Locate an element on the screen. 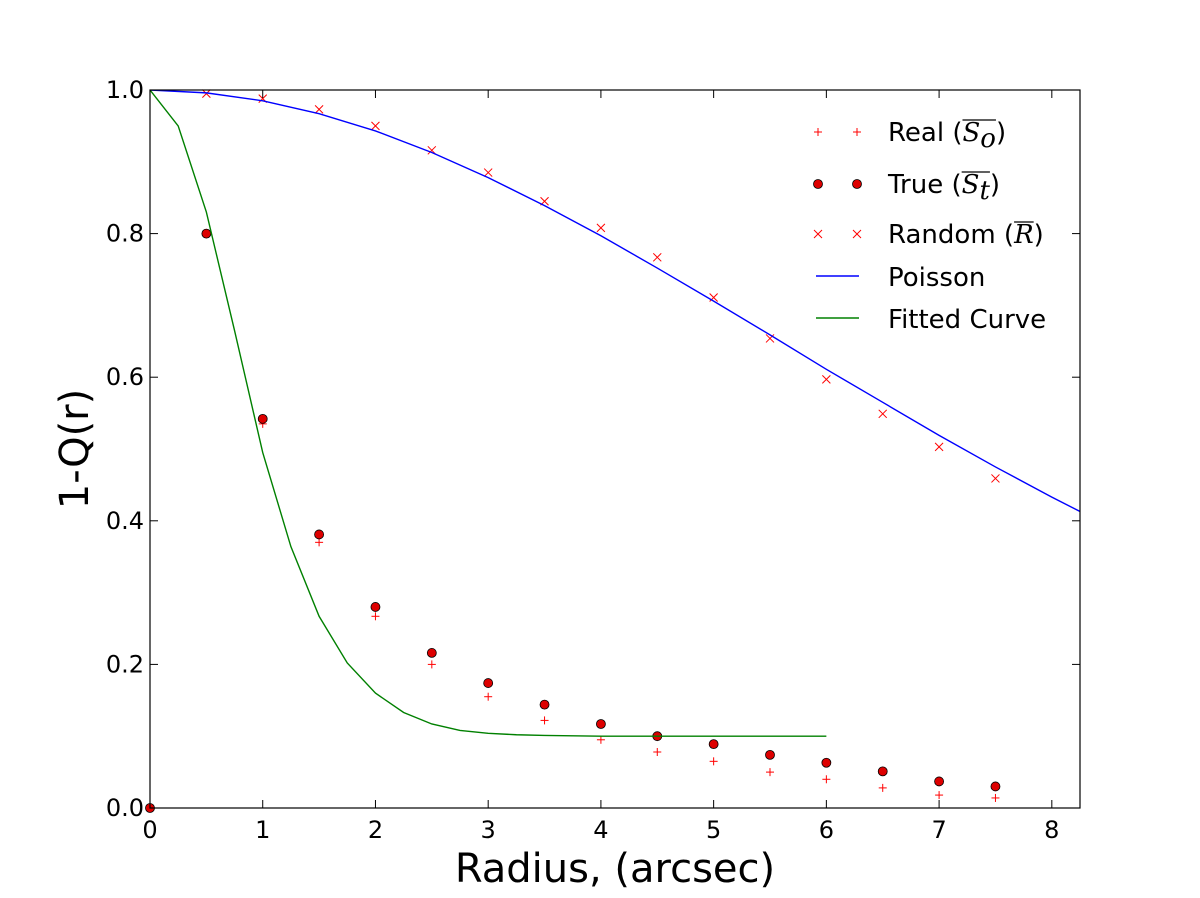 This screenshot has width=1200, height=898. legend-item-real: Real (So) is located at coordinates (910, 136).